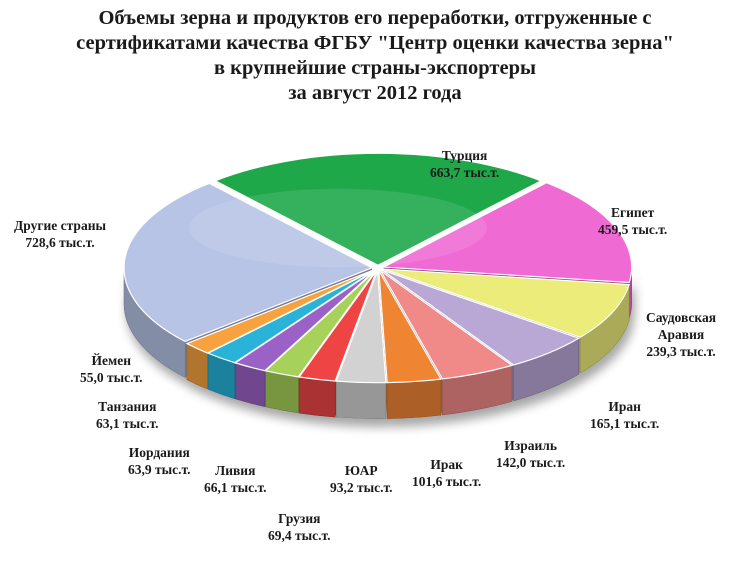 The image size is (750, 563). I want to click on slice-12-top, so click(248, 262).